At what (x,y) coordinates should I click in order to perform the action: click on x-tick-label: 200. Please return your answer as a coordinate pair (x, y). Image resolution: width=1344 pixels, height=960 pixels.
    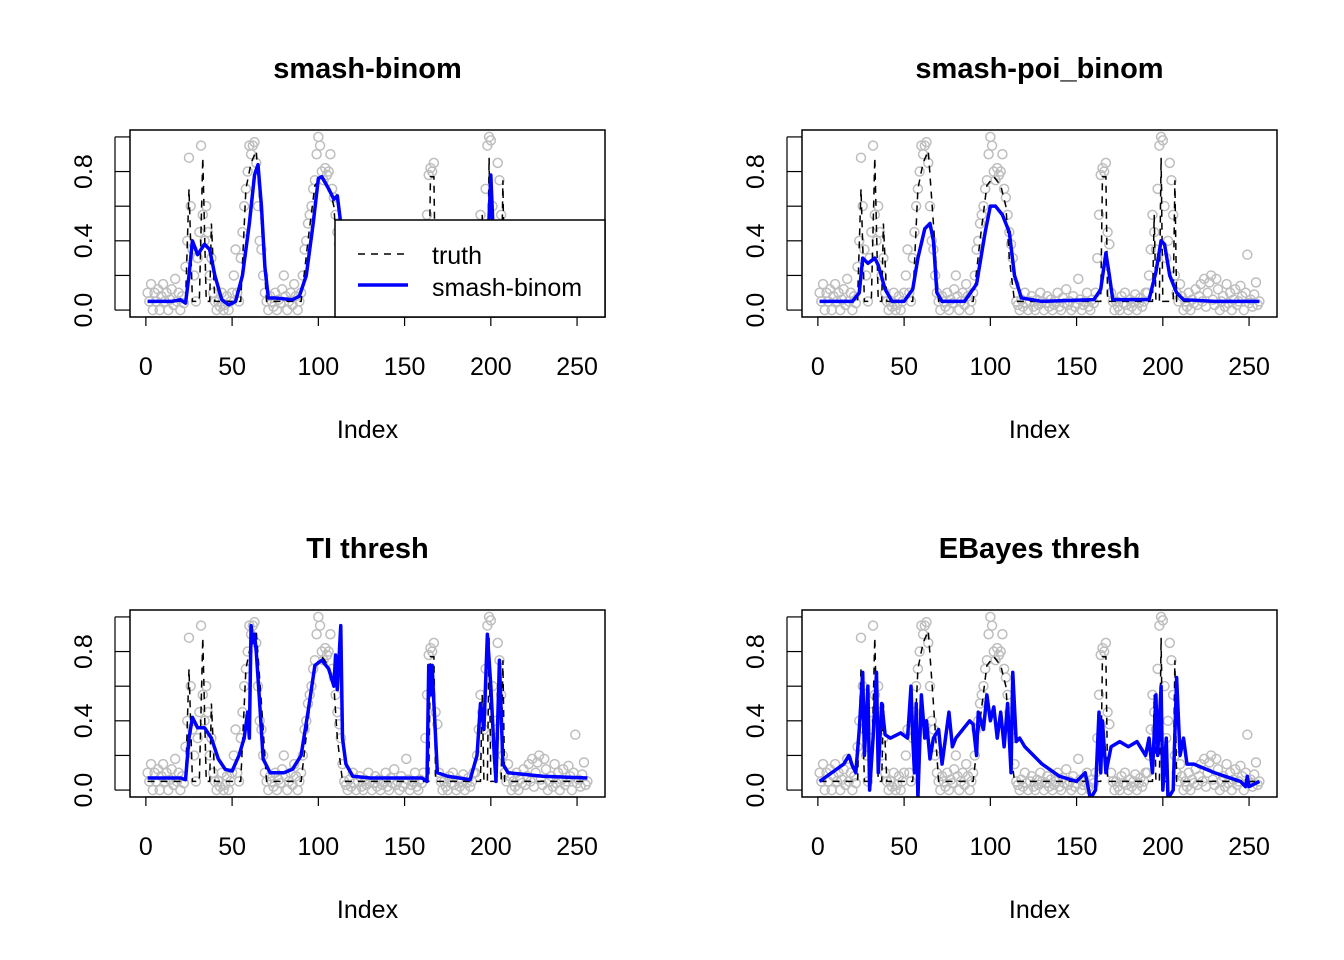
    Looking at the image, I should click on (491, 847).